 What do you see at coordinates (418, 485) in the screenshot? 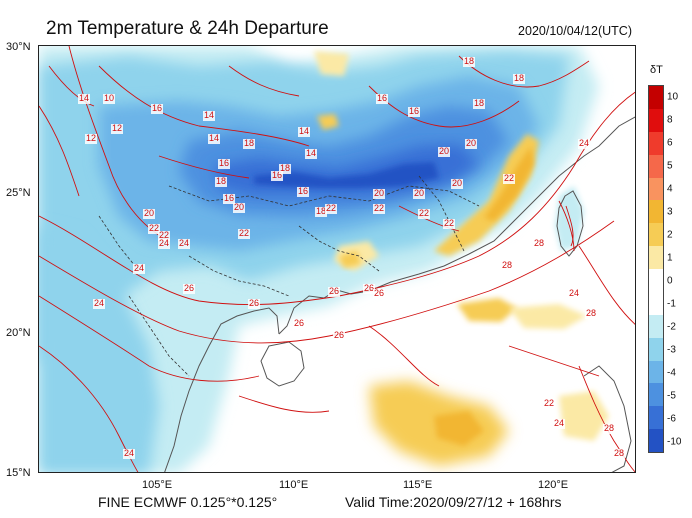
I see `lon-label-115: 115°E` at bounding box center [418, 485].